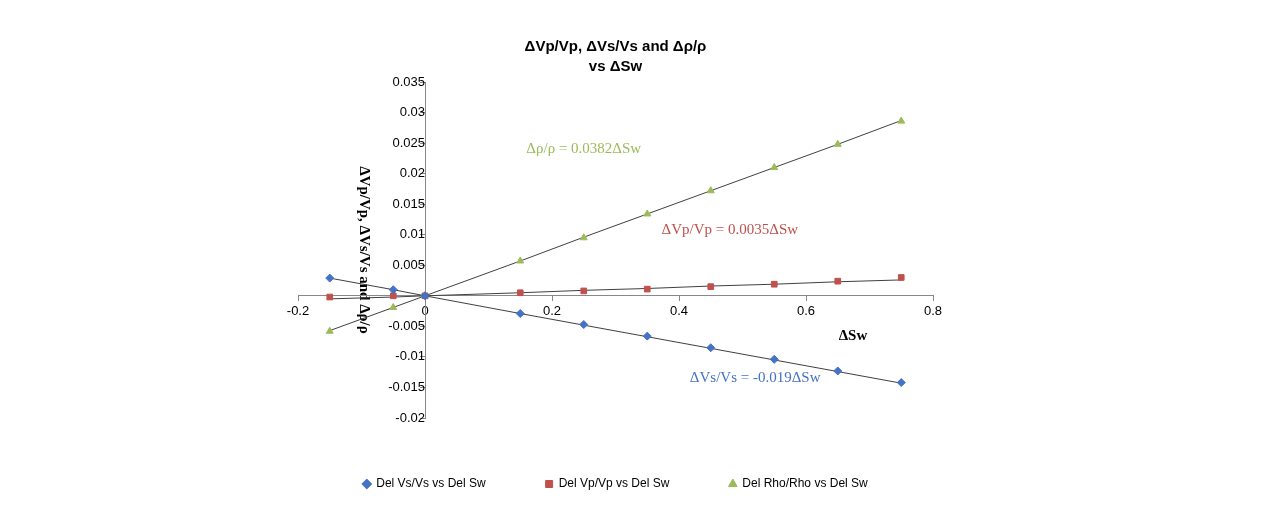  I want to click on legend-label: Del Vs/Vs vs Del Sw, so click(431, 483).